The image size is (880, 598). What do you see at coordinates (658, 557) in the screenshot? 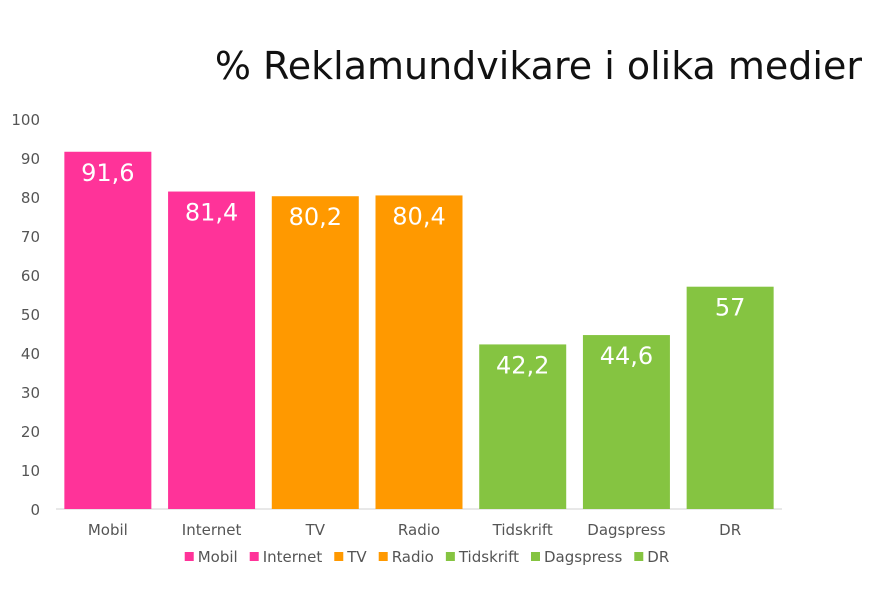
I see `legend-item: DR` at bounding box center [658, 557].